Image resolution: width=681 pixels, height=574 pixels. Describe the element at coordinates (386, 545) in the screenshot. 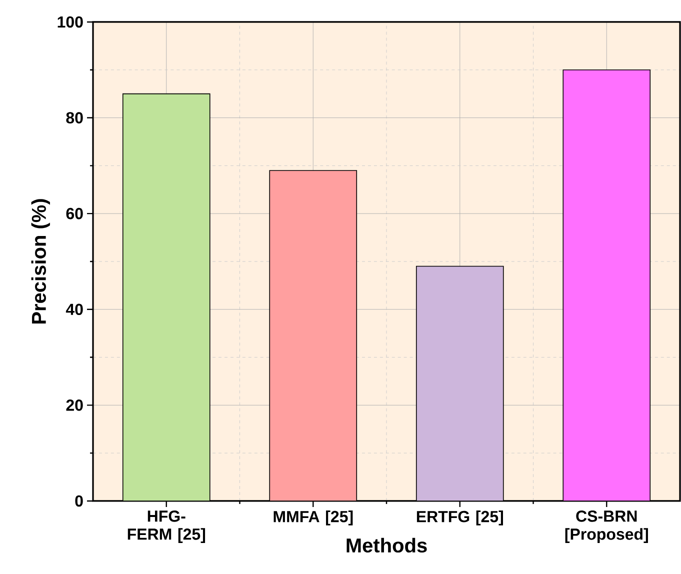

I see `x-axis-title: Methods` at that location.